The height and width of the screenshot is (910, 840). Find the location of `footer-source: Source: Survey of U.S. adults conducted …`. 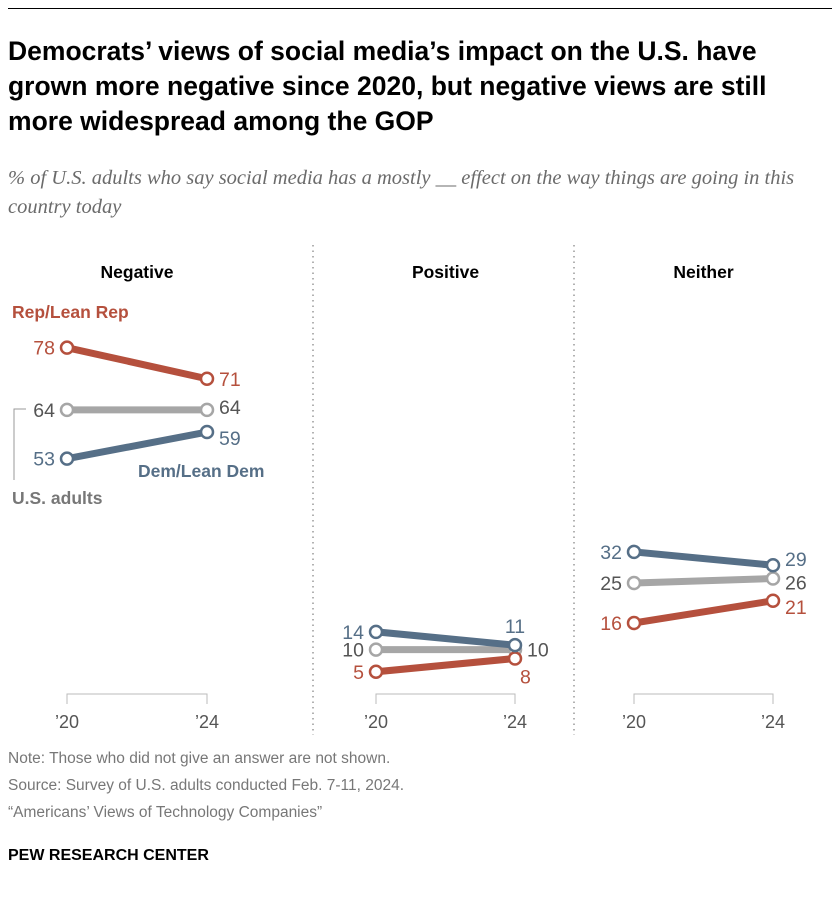

footer-source: Source: Survey of U.S. adults conducted … is located at coordinates (206, 785).